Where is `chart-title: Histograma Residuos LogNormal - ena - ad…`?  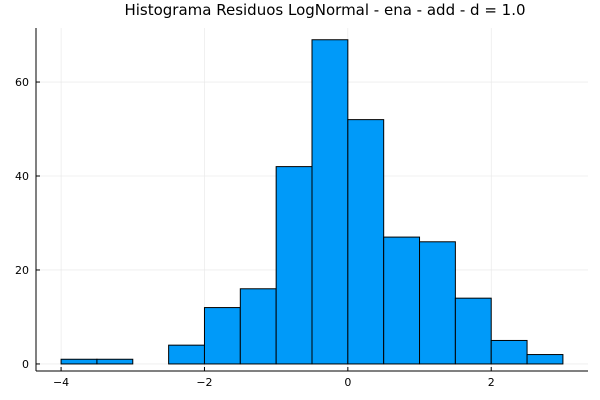
chart-title: Histograma Residuos LogNormal - ena - ad… is located at coordinates (324, 10).